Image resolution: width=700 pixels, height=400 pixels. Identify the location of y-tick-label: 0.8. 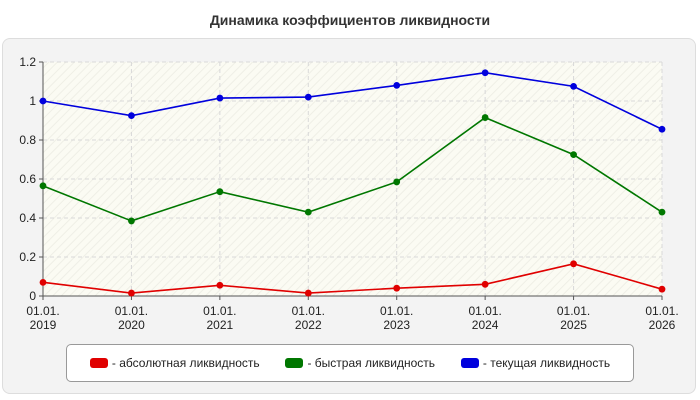
(27, 140).